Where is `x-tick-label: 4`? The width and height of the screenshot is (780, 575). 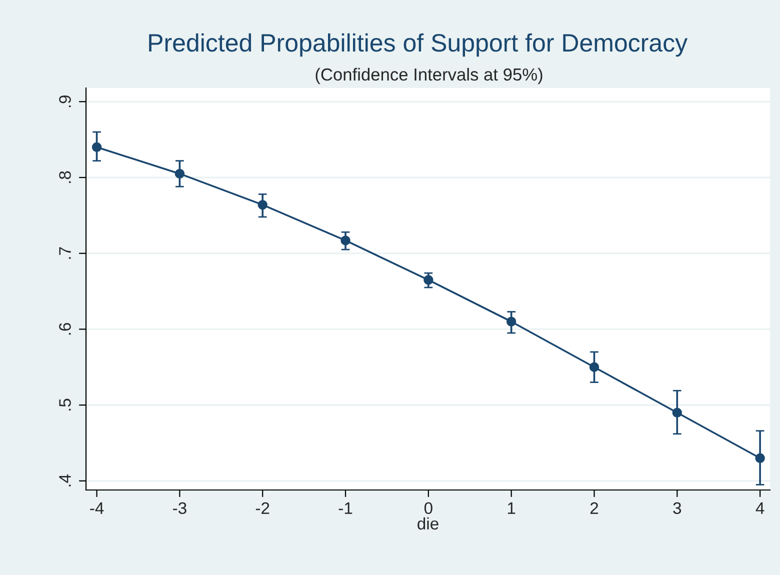 x-tick-label: 4 is located at coordinates (760, 508).